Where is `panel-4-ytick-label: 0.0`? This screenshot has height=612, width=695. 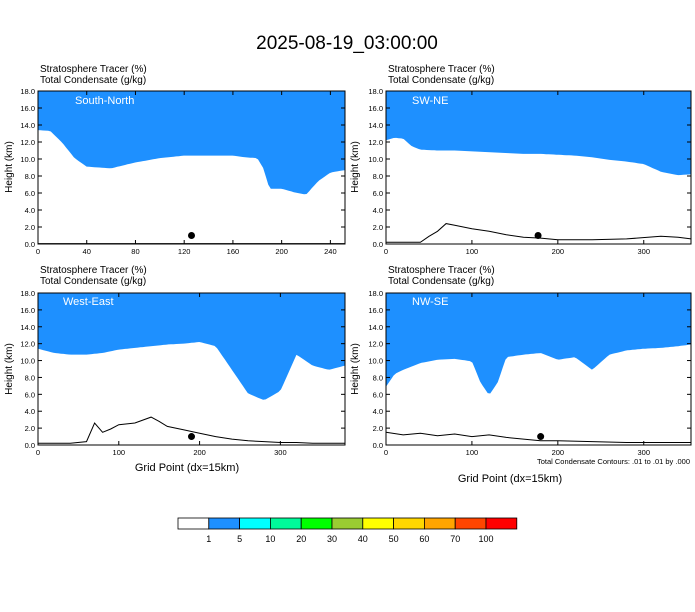
panel-4-ytick-label: 0.0 is located at coordinates (378, 445).